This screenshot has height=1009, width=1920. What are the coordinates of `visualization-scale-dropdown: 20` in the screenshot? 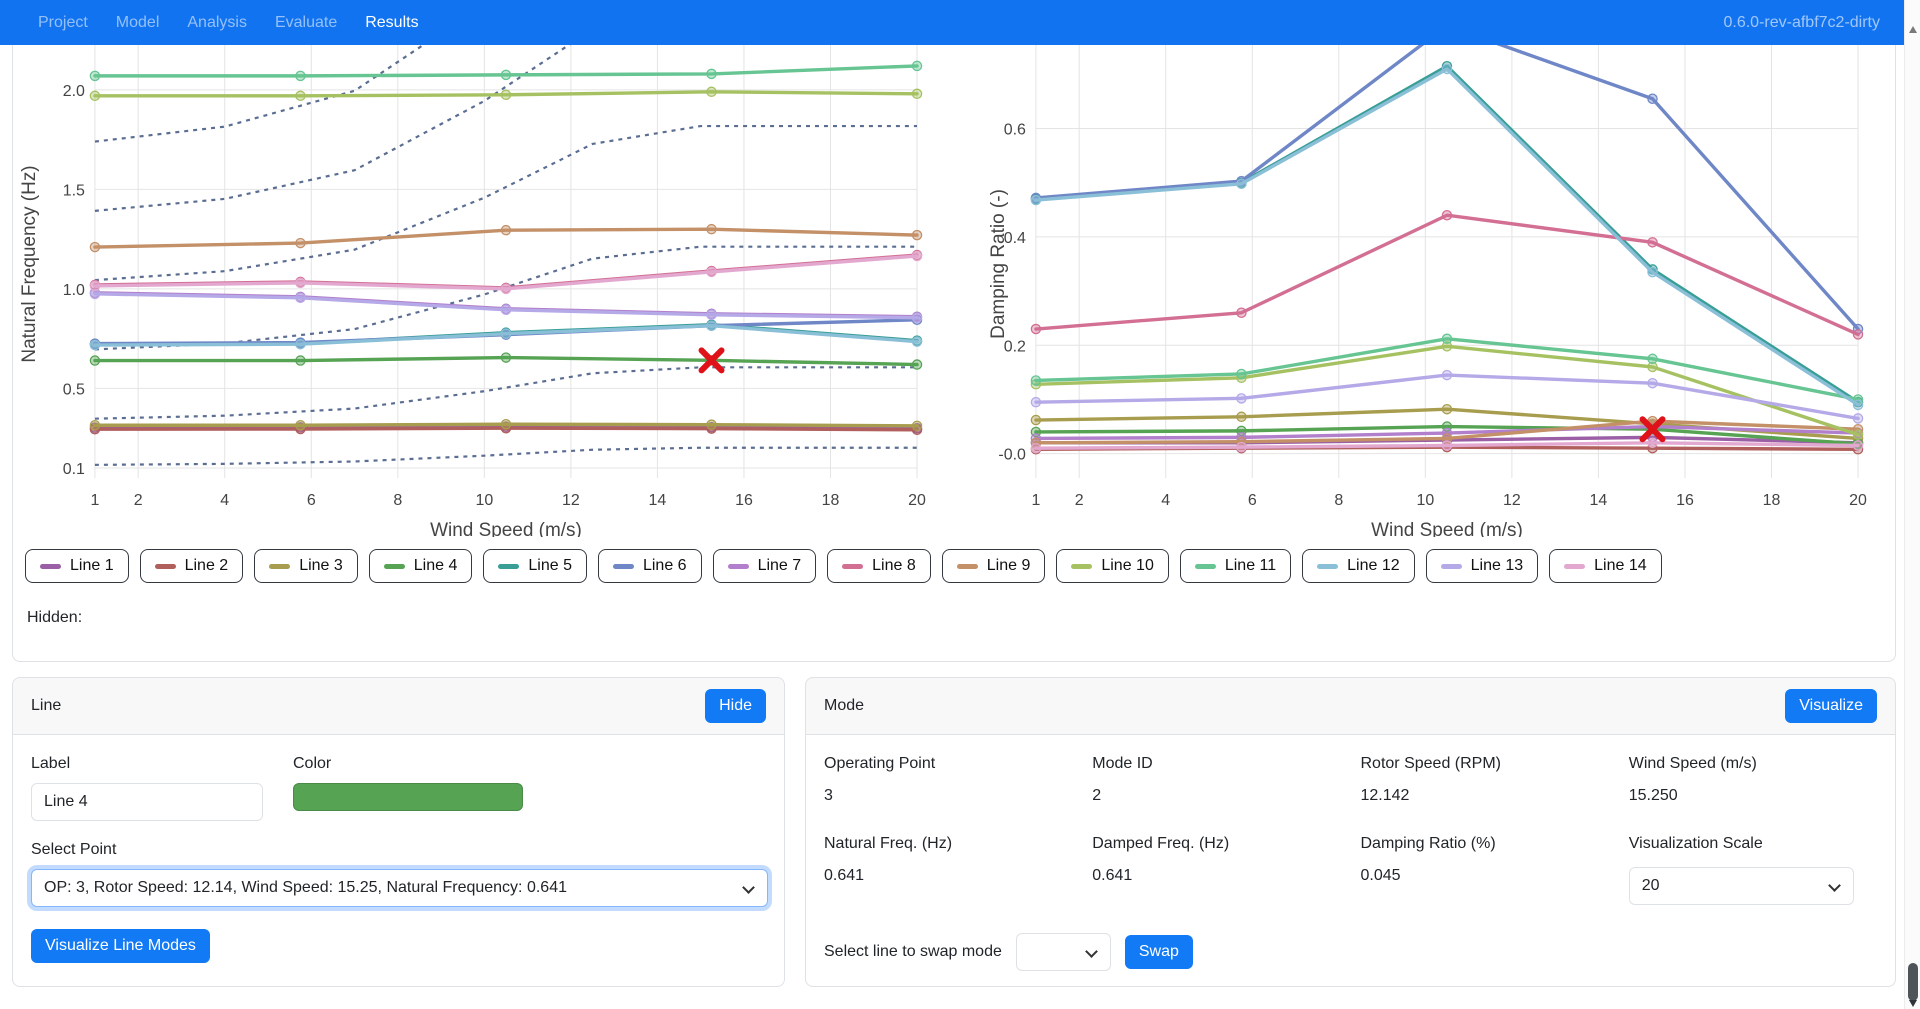 It's located at (1741, 886).